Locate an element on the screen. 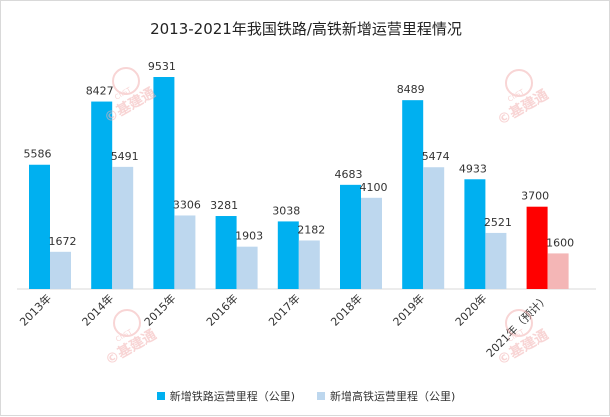 The width and height of the screenshot is (610, 417). data-label: 1903 is located at coordinates (249, 236).